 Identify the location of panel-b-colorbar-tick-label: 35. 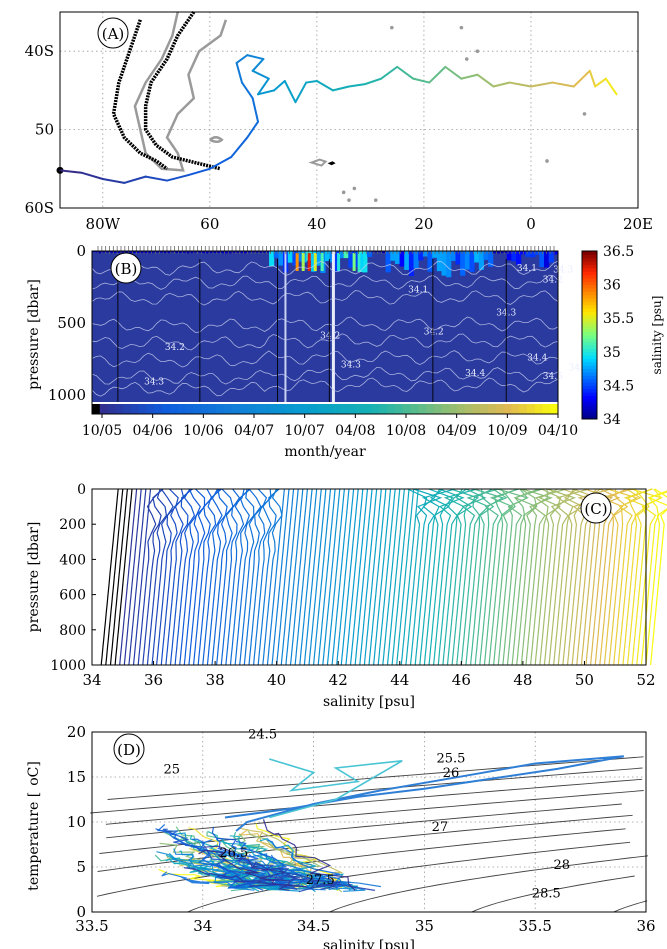
(612, 353).